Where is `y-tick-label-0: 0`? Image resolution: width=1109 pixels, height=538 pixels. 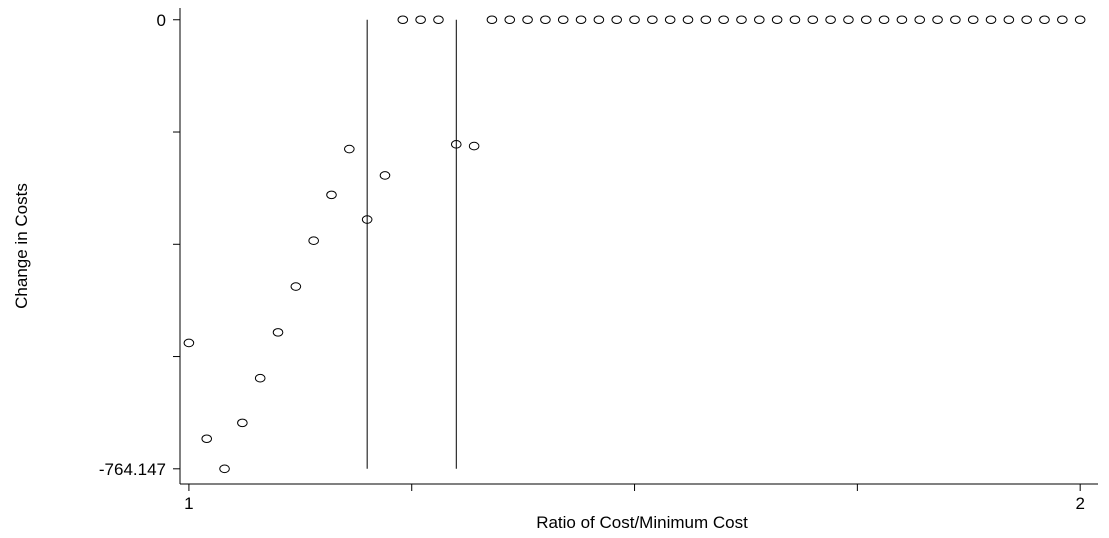
y-tick-label-0: 0 is located at coordinates (161, 20).